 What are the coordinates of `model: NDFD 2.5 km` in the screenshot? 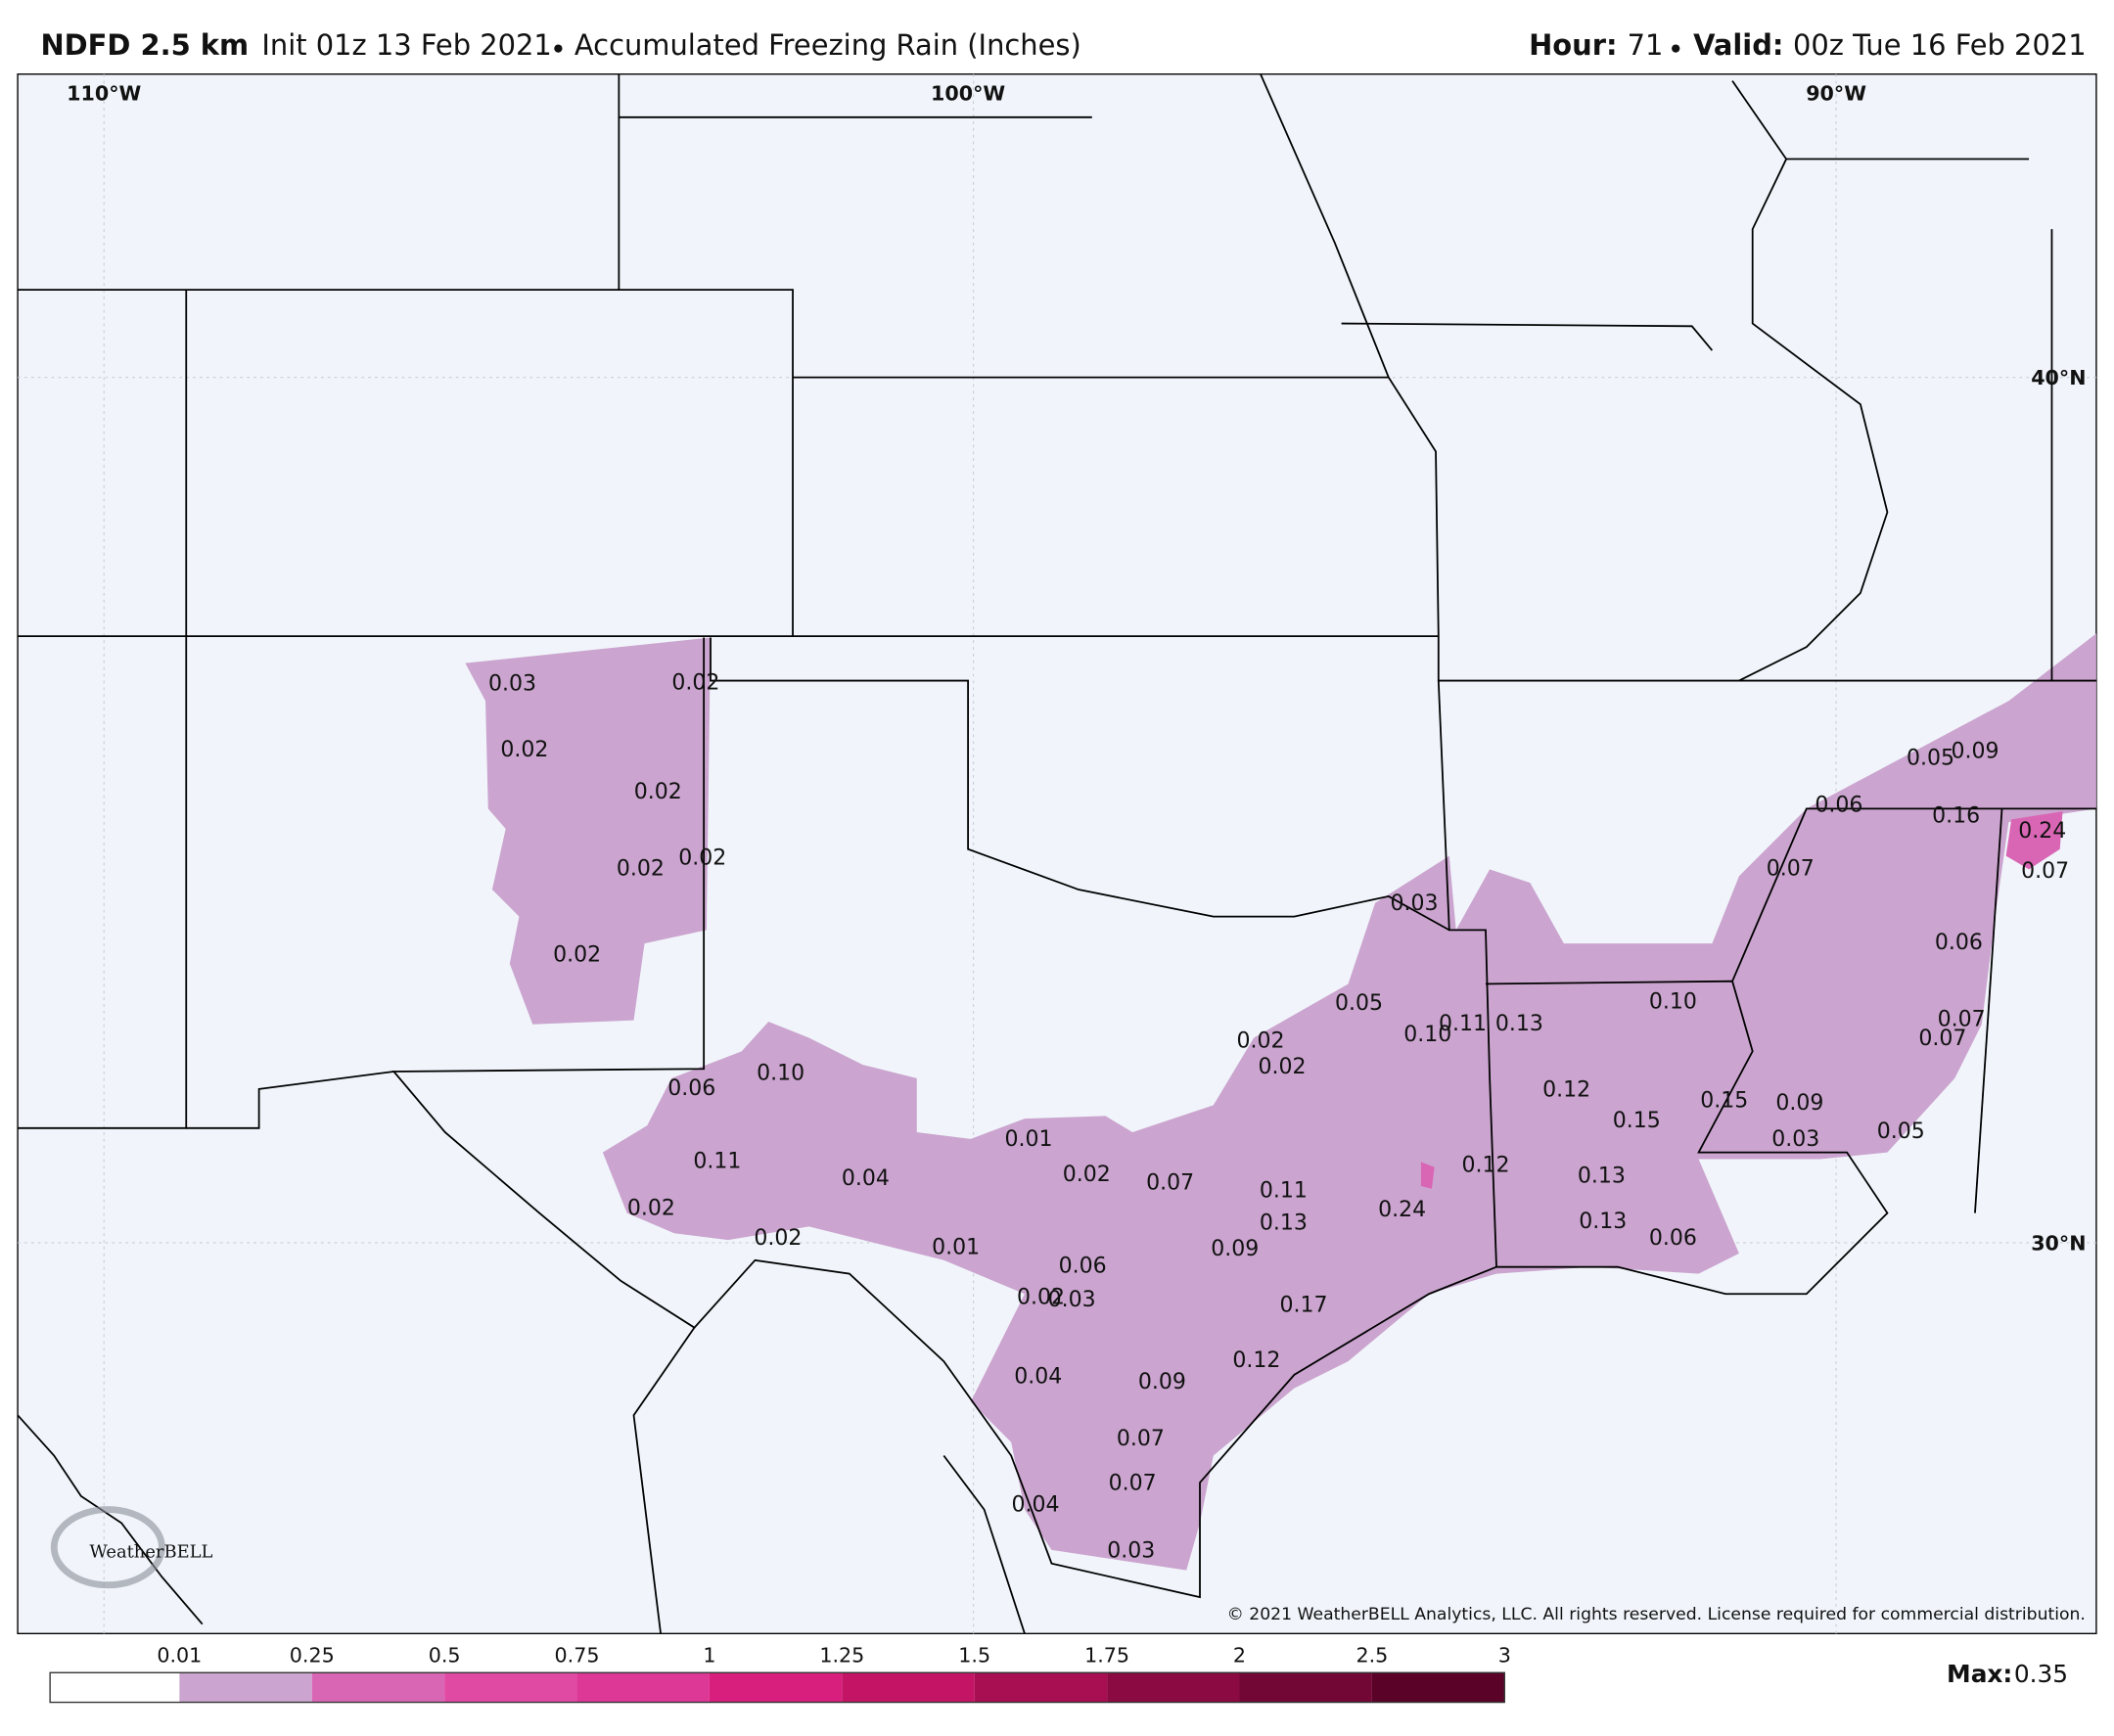 It's located at (145, 45).